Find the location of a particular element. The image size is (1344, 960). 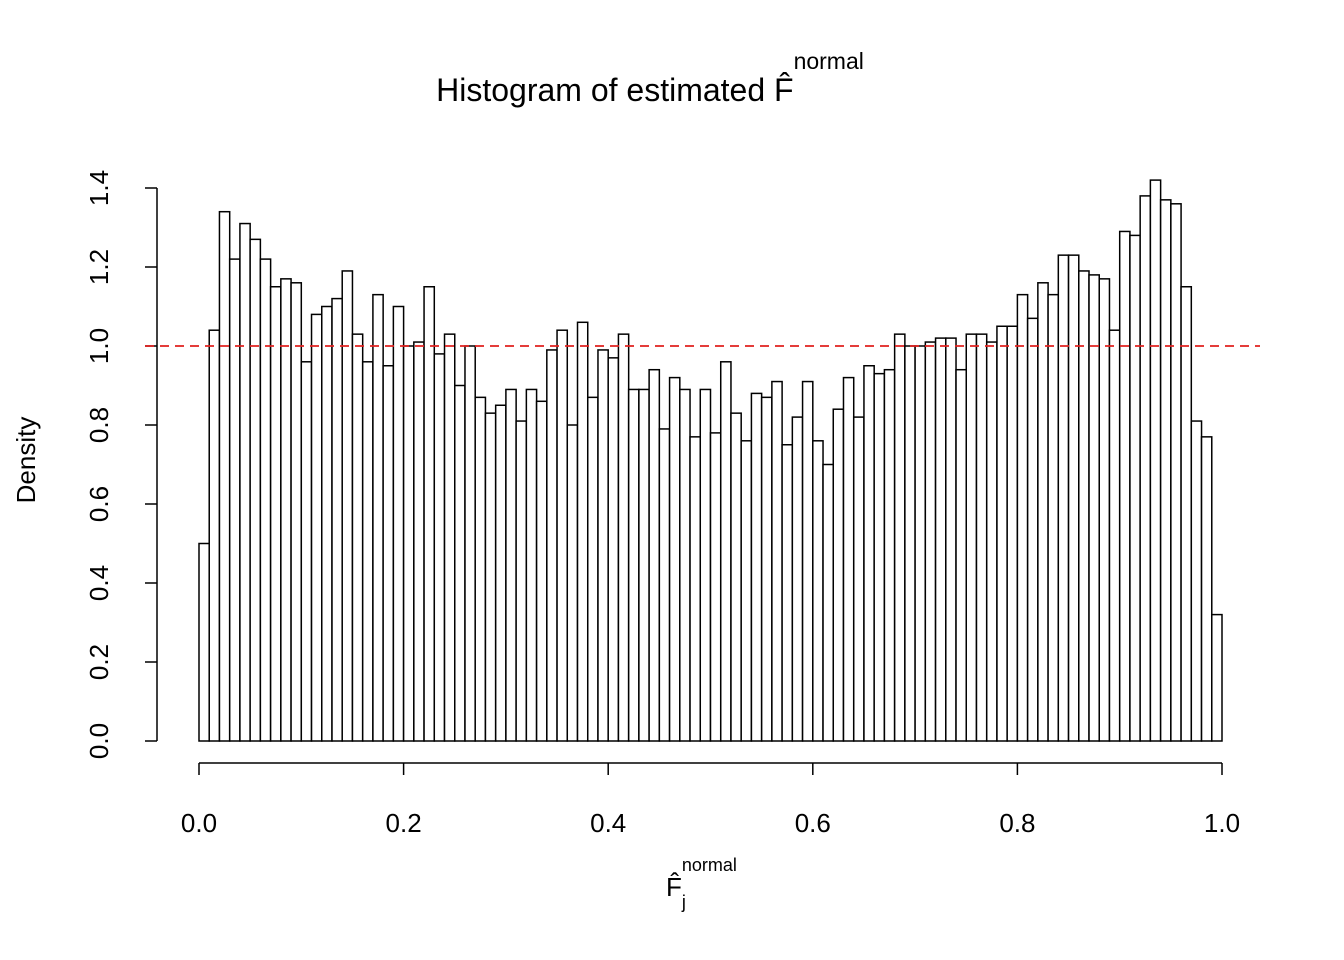

title-sup: normal is located at coordinates (829, 61).